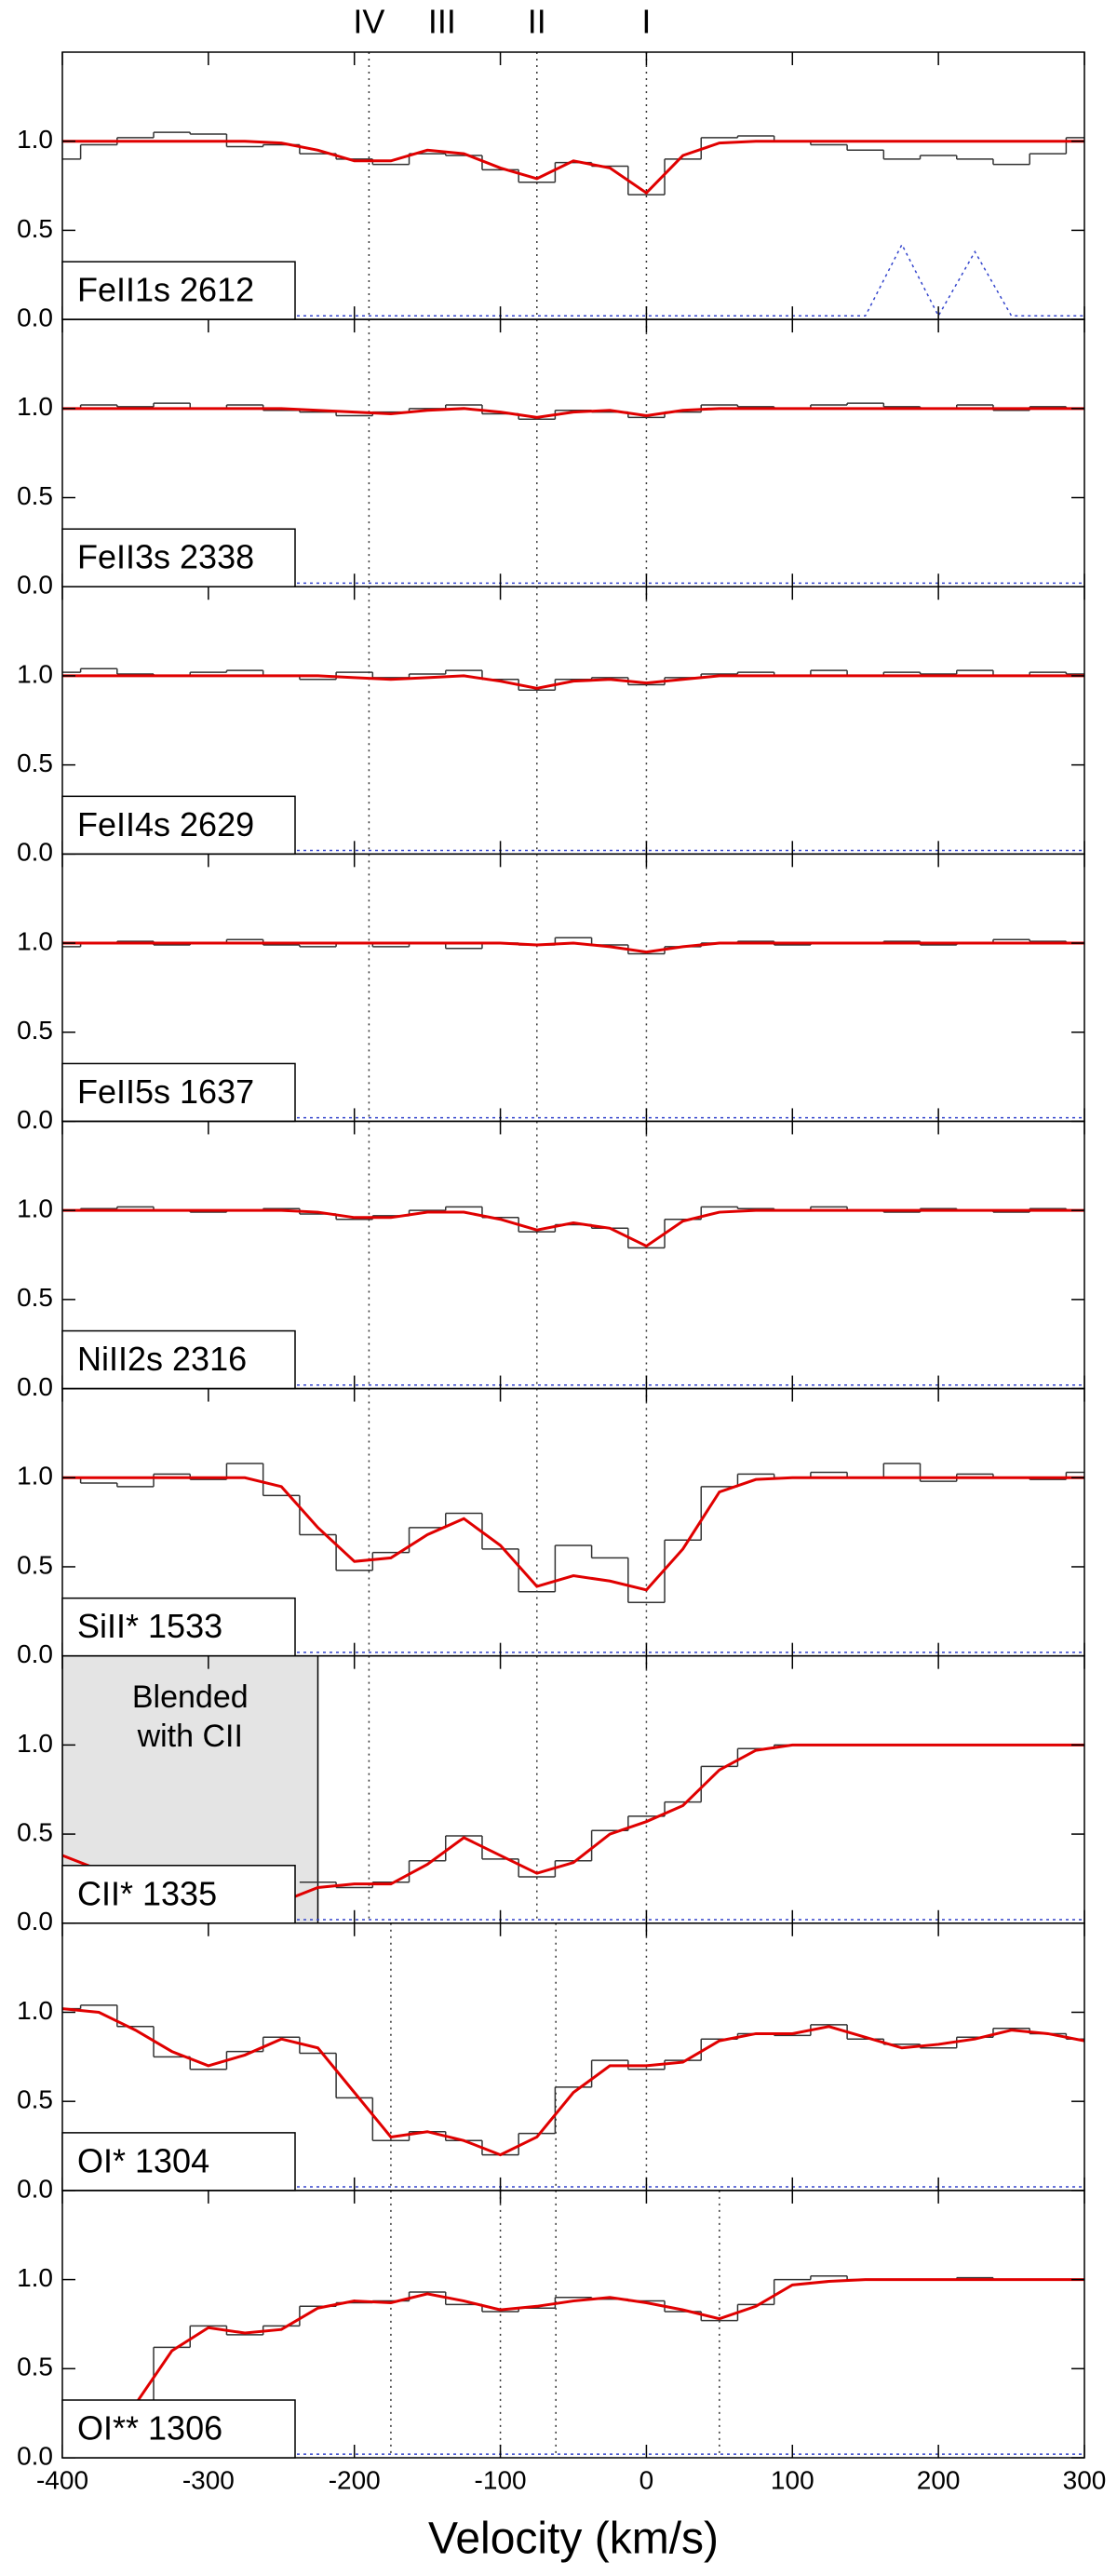  Describe the element at coordinates (355, 2479) in the screenshot. I see `x-tick-label: -200` at that location.